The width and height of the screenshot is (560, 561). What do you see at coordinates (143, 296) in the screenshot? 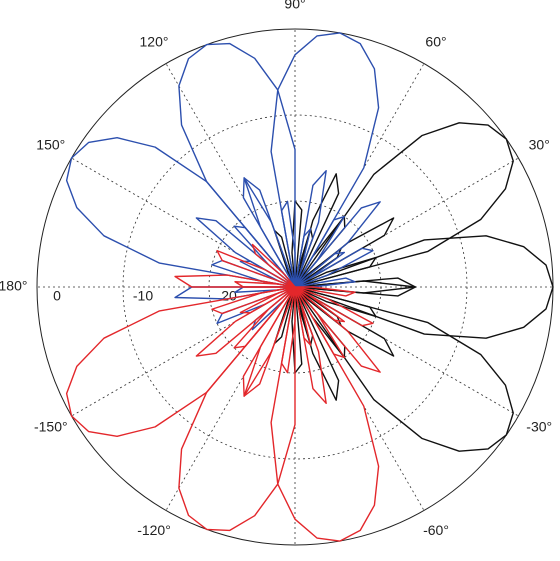
I see `r-tick-label: -10` at bounding box center [143, 296].